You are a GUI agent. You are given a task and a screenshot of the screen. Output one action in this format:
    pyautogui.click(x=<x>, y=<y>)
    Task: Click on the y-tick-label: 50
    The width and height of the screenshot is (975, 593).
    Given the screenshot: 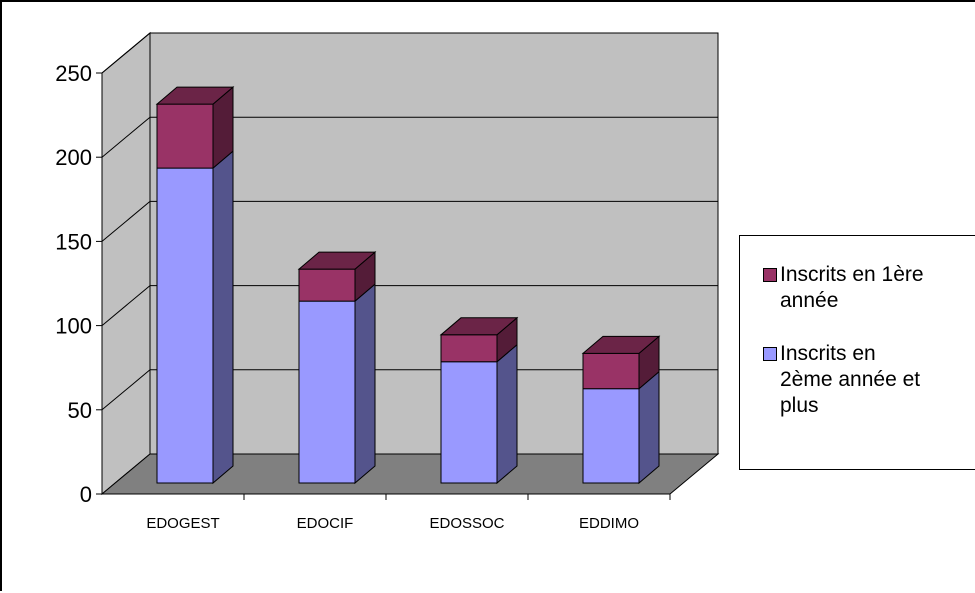 What is the action you would take?
    pyautogui.click(x=80, y=410)
    